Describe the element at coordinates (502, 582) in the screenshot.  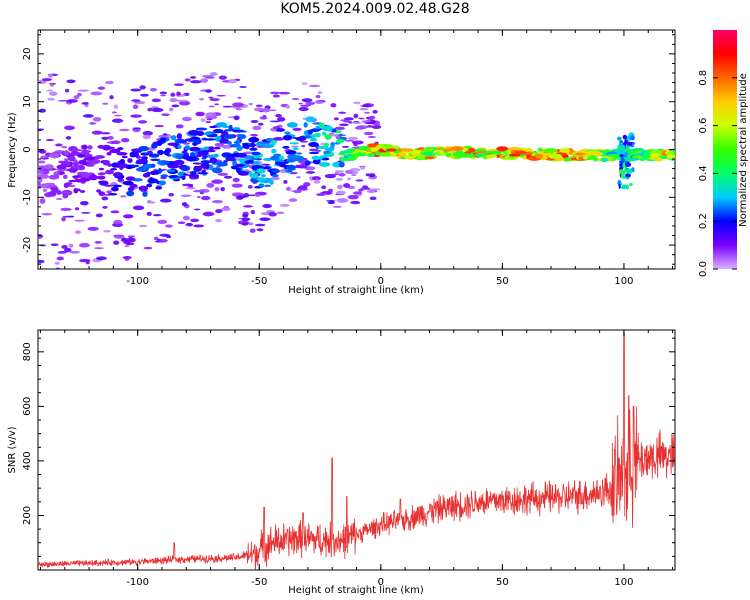
I see `snr-xtick-label: 50` at that location.